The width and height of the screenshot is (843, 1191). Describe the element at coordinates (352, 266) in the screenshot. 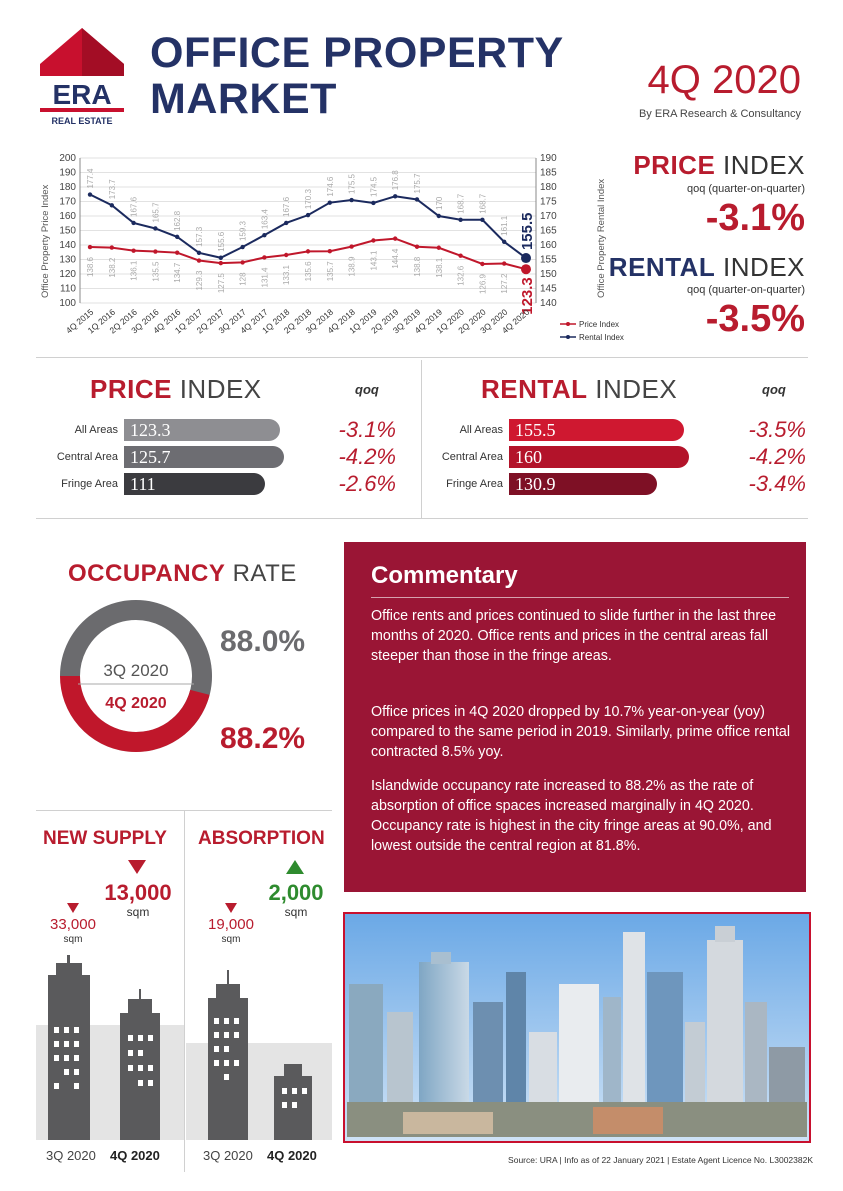

I see `data-label: 138.9` at that location.